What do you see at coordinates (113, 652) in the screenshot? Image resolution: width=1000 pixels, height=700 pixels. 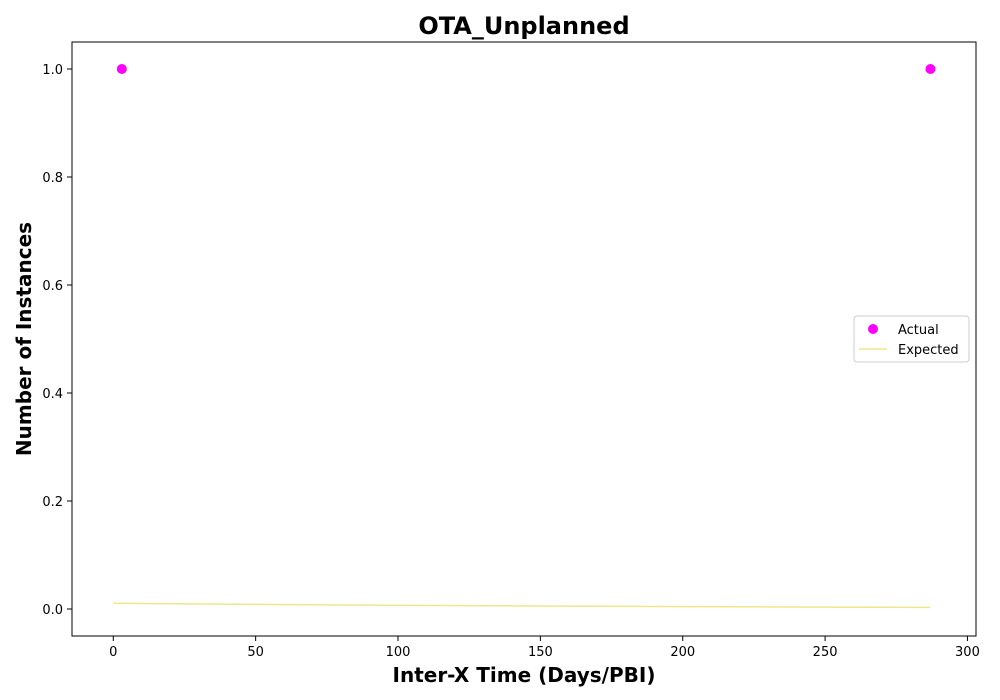 I see `x-tick-label: 0` at bounding box center [113, 652].